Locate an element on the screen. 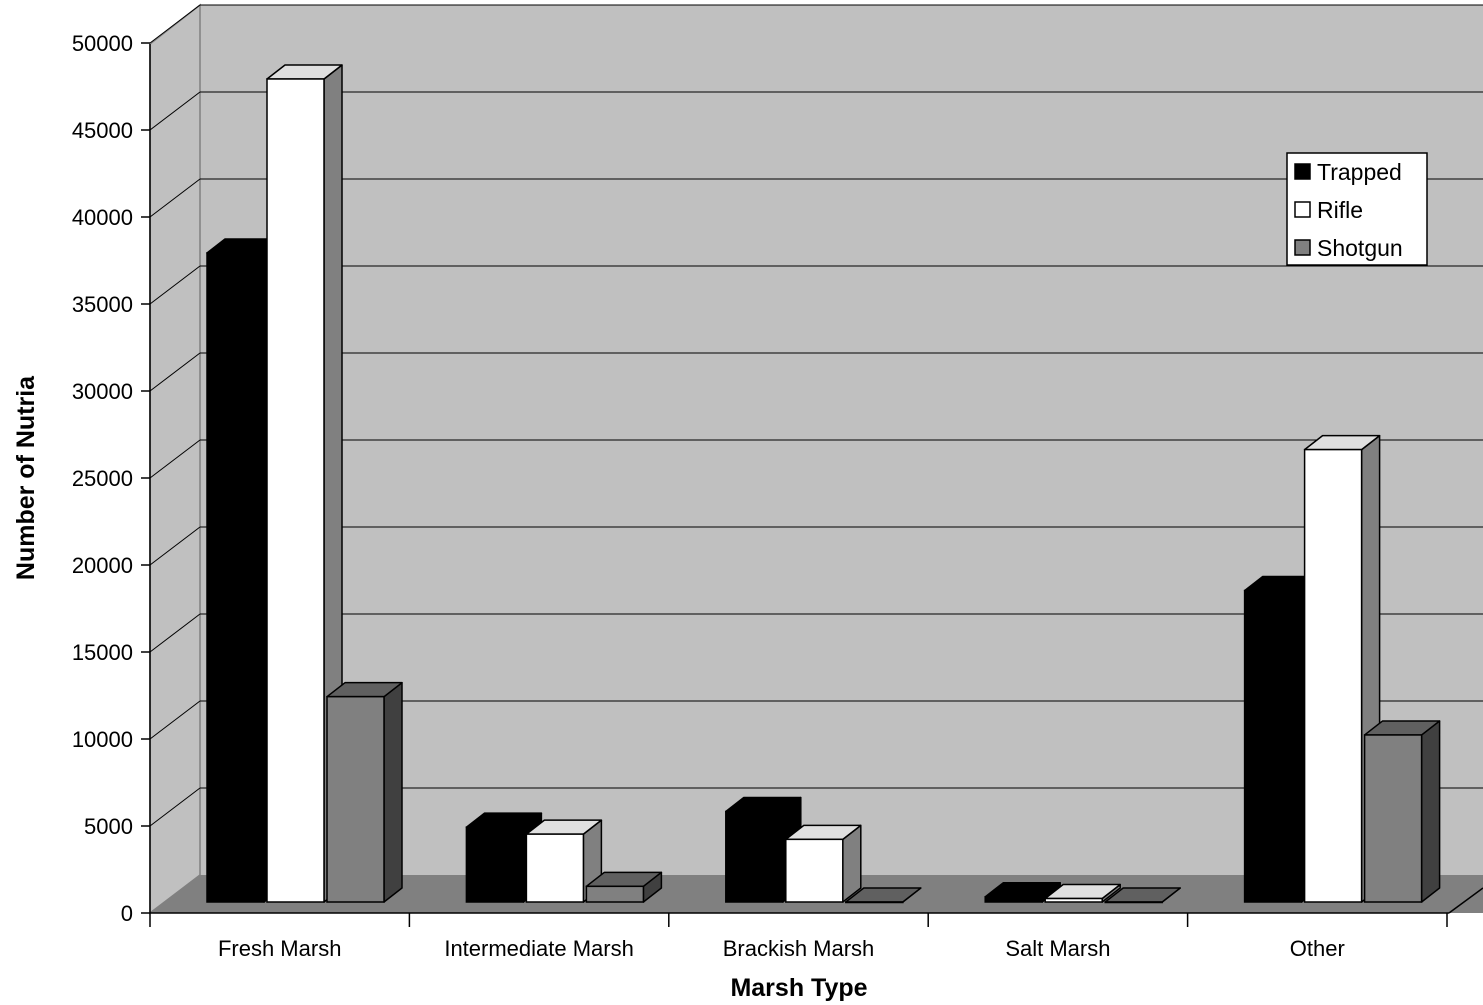 The width and height of the screenshot is (1483, 1005). y-tick-label: 30000 is located at coordinates (102, 391).